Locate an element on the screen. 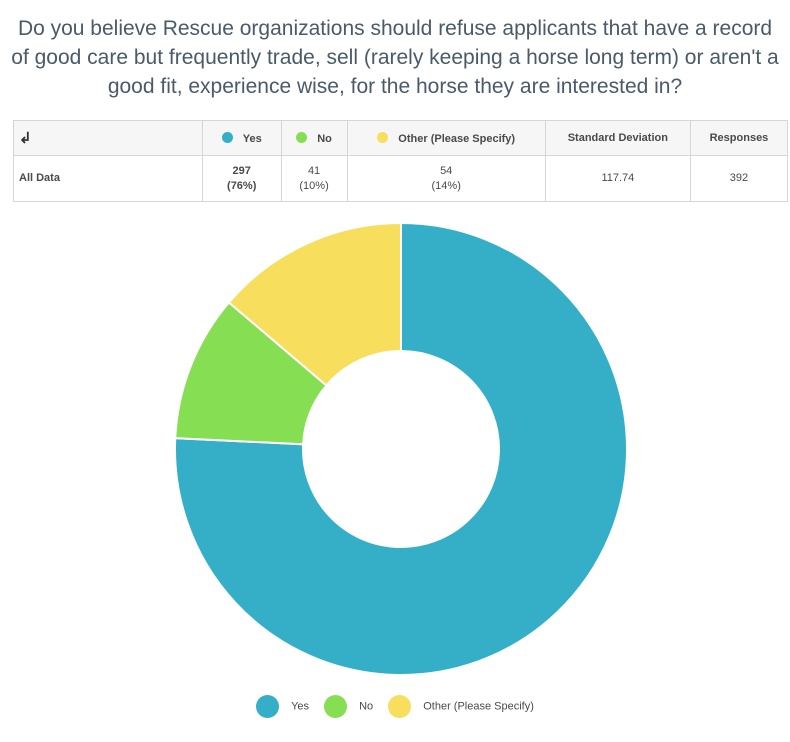  row-label: All Data is located at coordinates (108, 178).